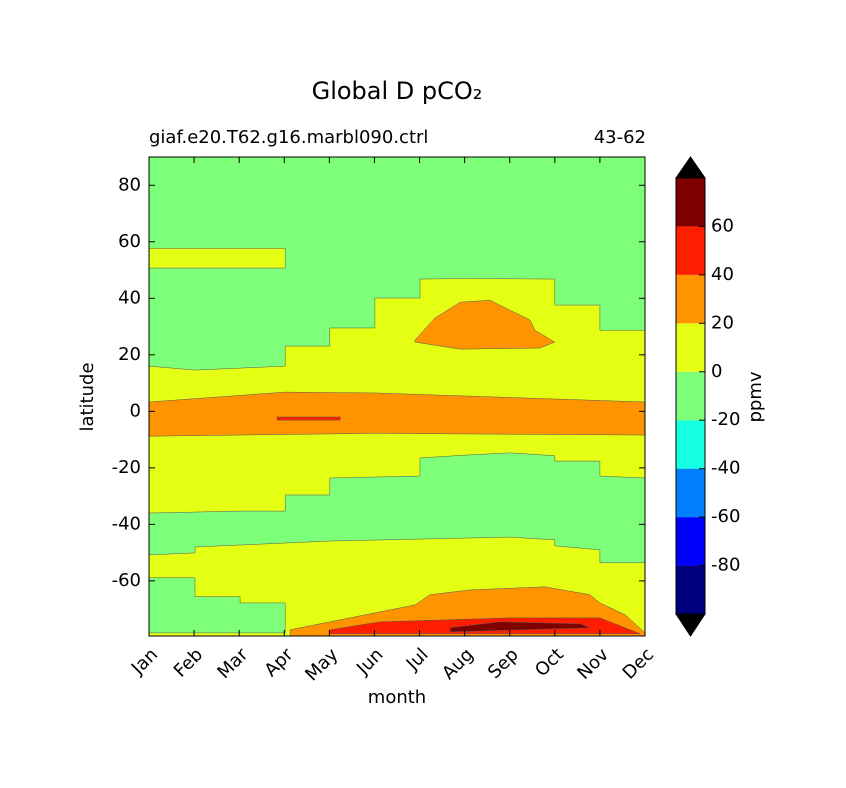 The width and height of the screenshot is (846, 788). I want to click on colorbar-tick-label: -60, so click(725, 516).